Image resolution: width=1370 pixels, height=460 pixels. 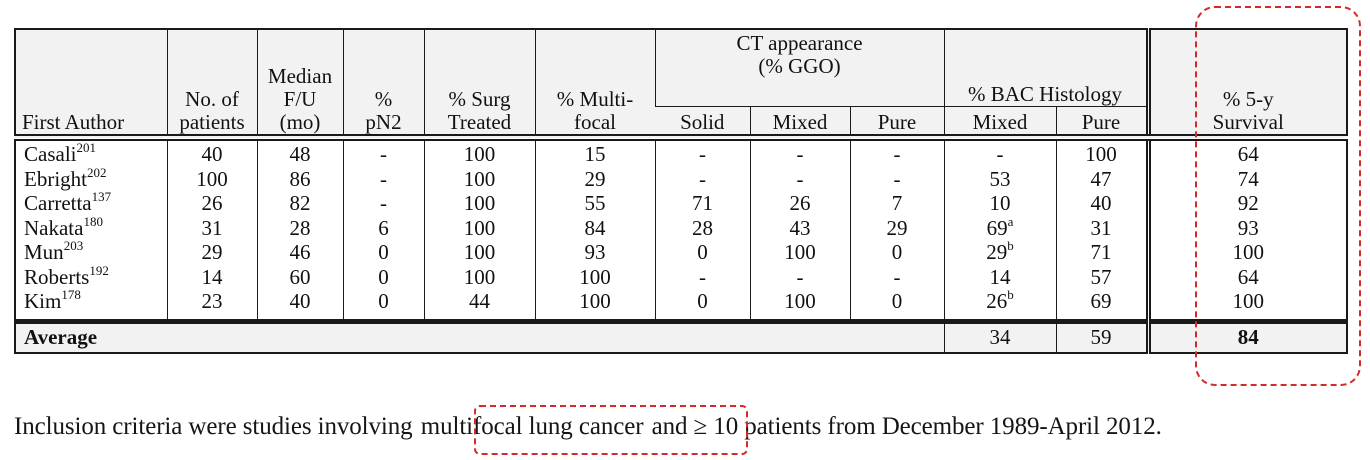 I want to click on header-survival: % 5-y Survival, so click(x=1246, y=85).